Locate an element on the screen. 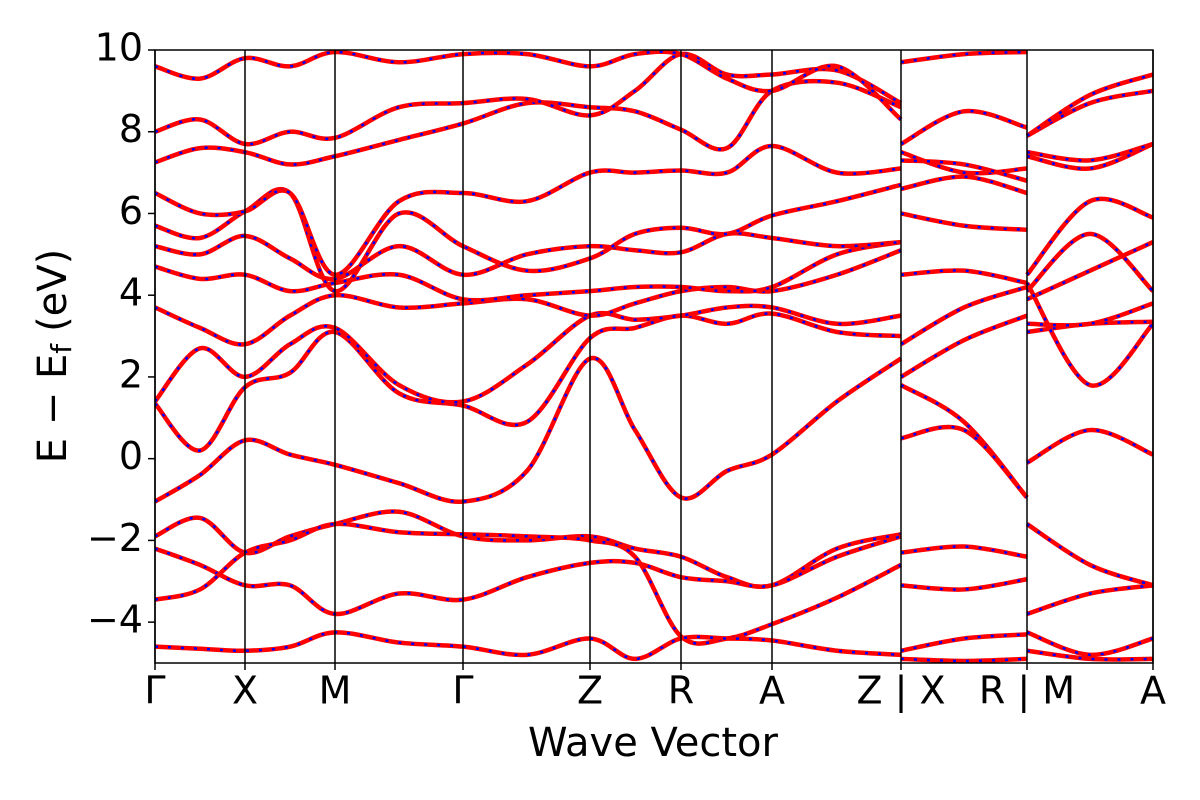 This screenshot has height=800, width=1200. x-tick-label: Z is located at coordinates (590, 691).